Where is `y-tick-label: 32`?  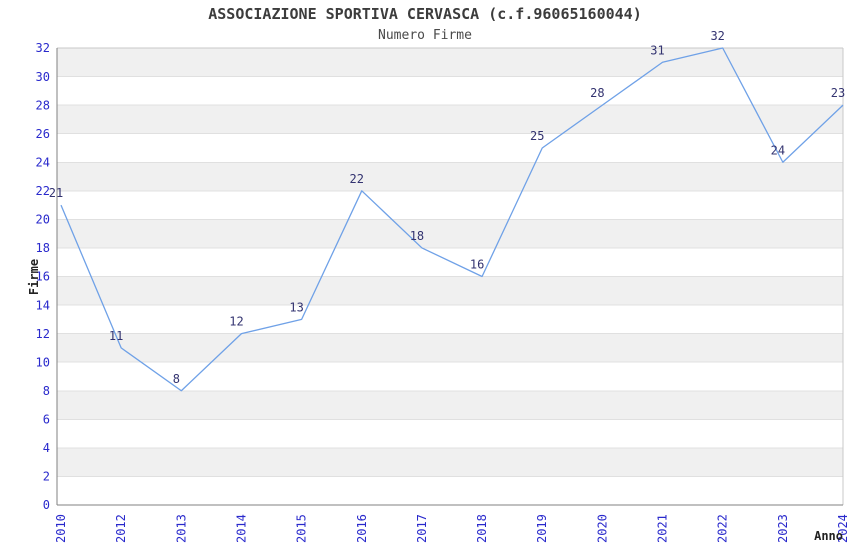 y-tick-label: 32 is located at coordinates (43, 48).